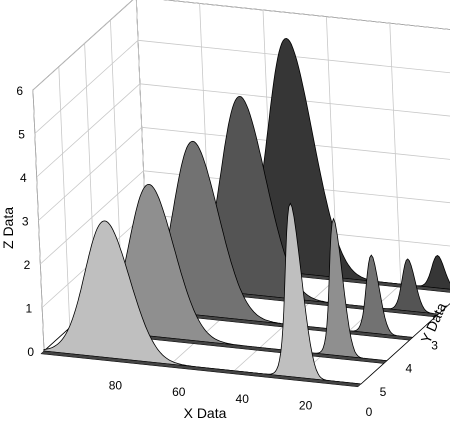  I want to click on z-tick-label: 2, so click(27, 265).